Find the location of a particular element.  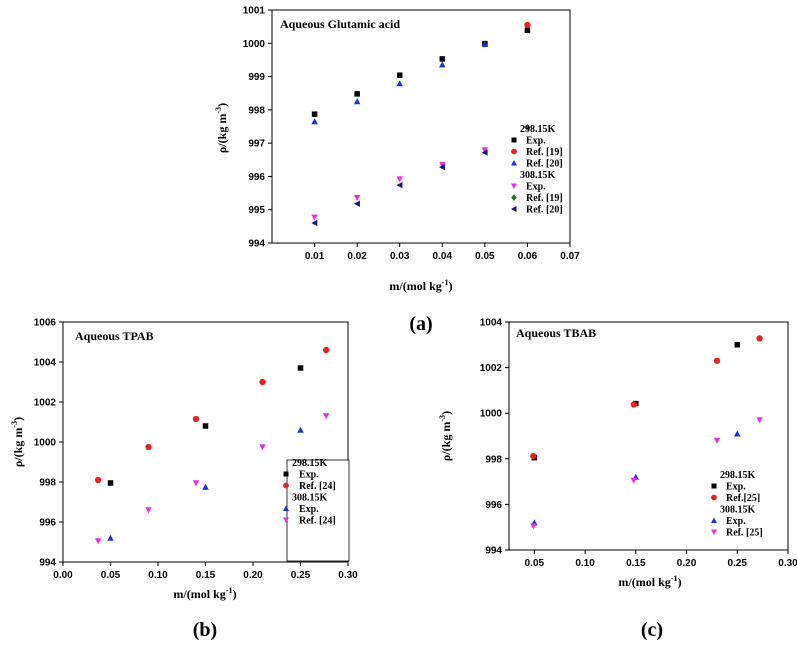

x-tick-label-b: 0.15 is located at coordinates (206, 575).